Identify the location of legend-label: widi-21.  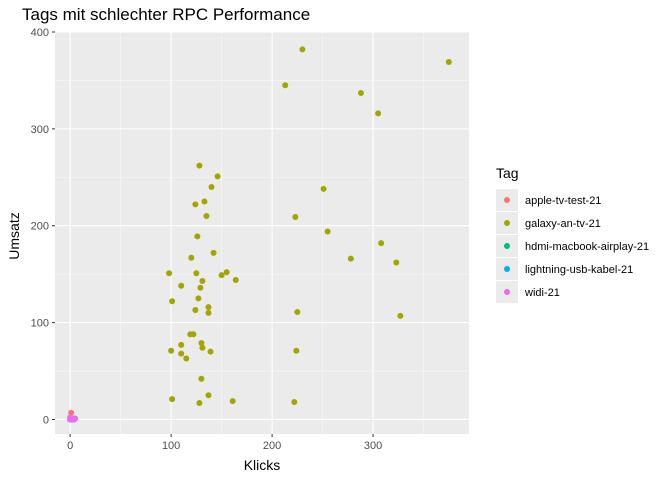
(542, 293).